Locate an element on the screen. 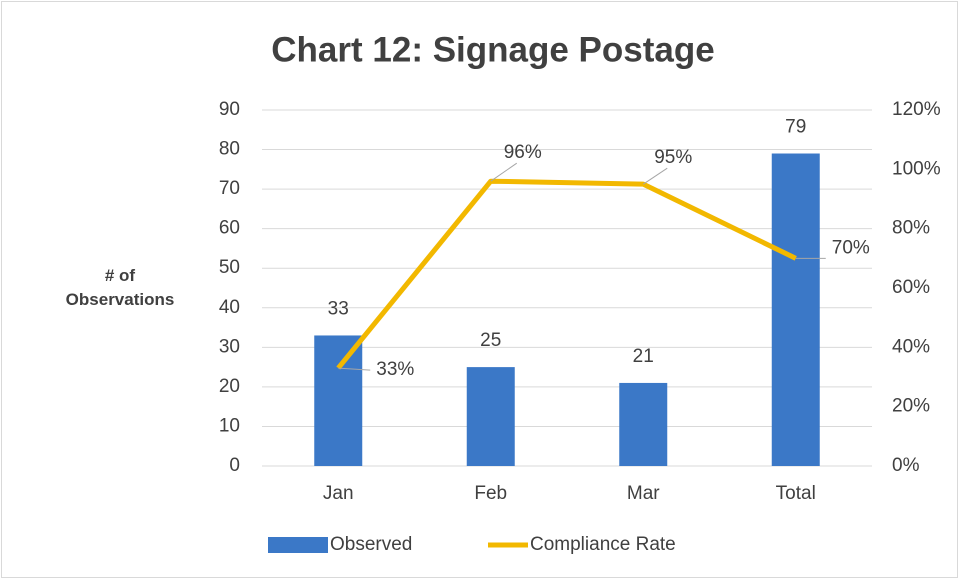  y2-tick-label: 60% is located at coordinates (911, 287).